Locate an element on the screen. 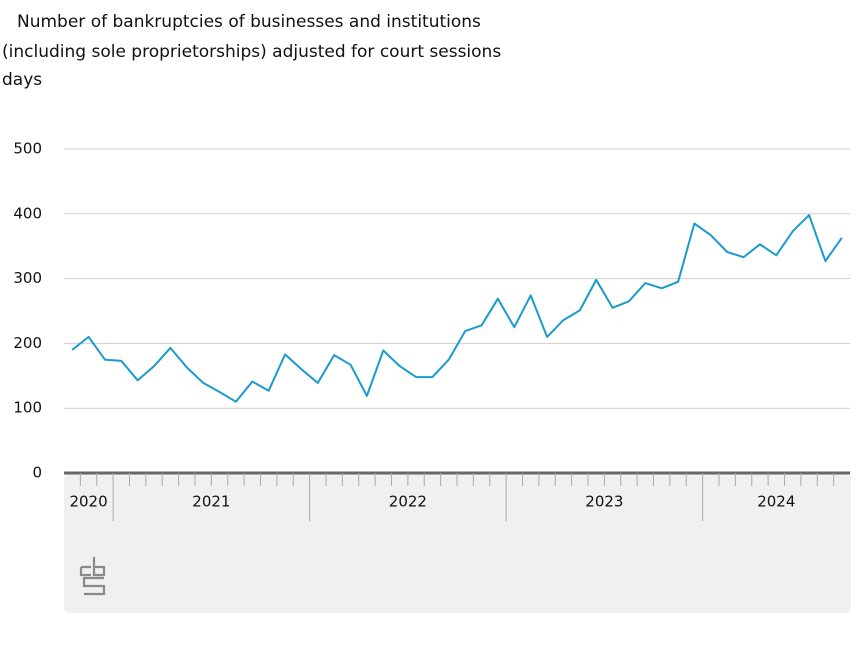  y-tick-label: 300 is located at coordinates (27, 278).